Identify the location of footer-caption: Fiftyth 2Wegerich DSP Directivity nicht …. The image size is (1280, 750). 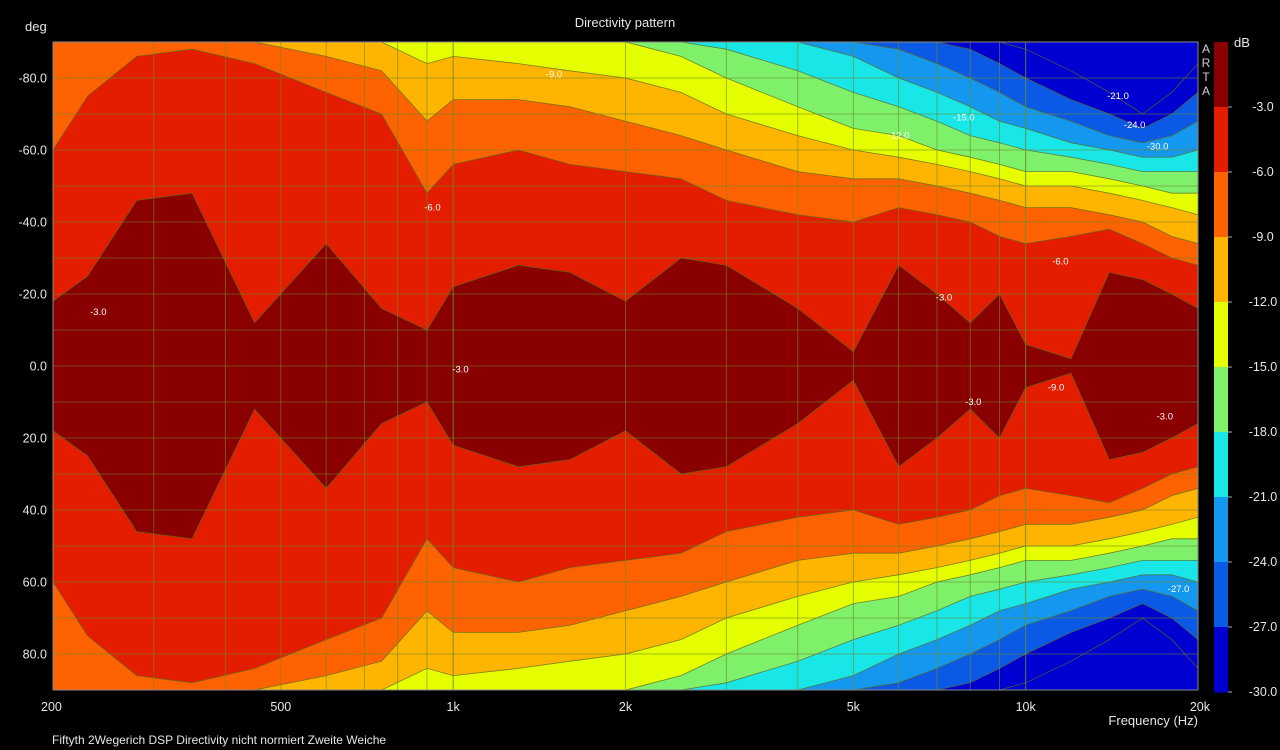
(219, 740).